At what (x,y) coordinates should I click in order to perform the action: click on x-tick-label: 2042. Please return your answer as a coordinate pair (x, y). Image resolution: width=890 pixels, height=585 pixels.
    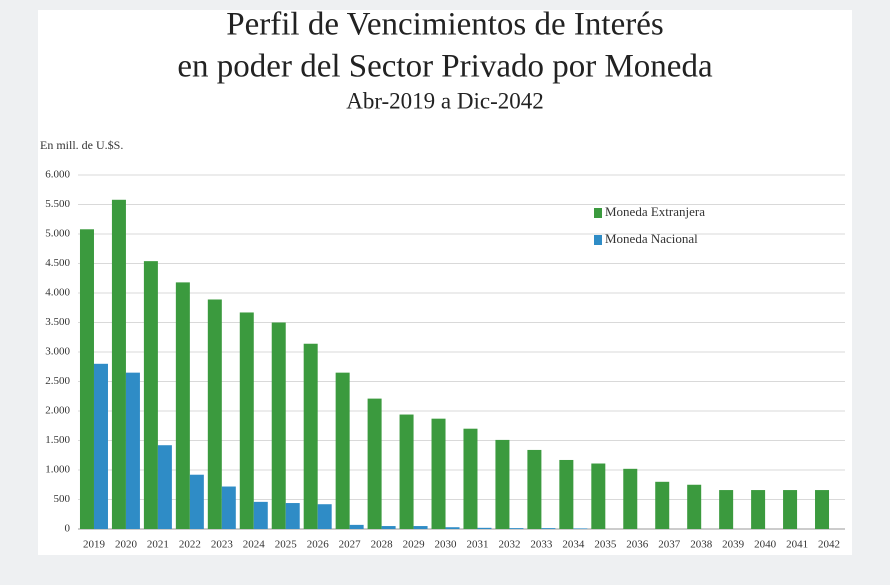
    Looking at the image, I should click on (829, 545).